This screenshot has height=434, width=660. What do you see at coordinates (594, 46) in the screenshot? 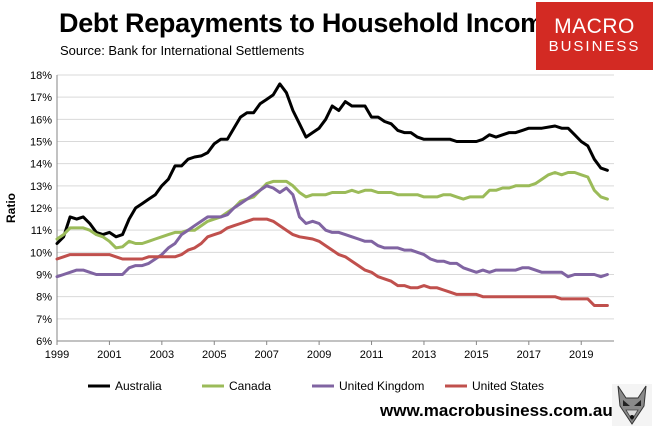
I see `logo-line-2: BUSINESS` at bounding box center [594, 46].